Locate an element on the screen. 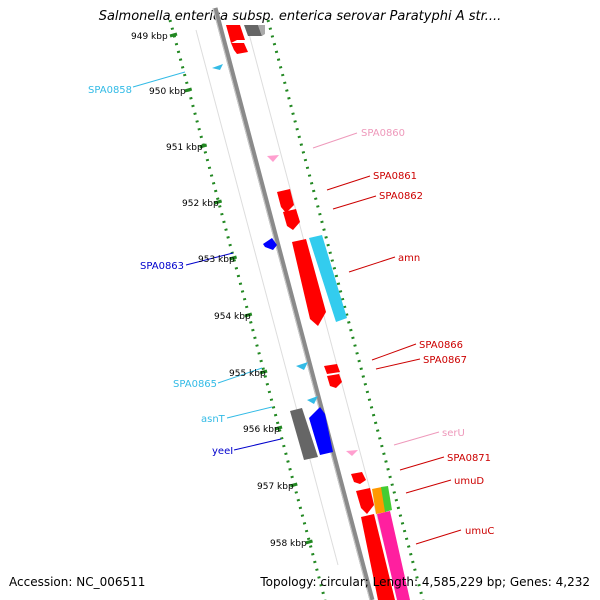 The height and width of the screenshot is (600, 600). feature-umuc-magenta is located at coordinates (393, 555).